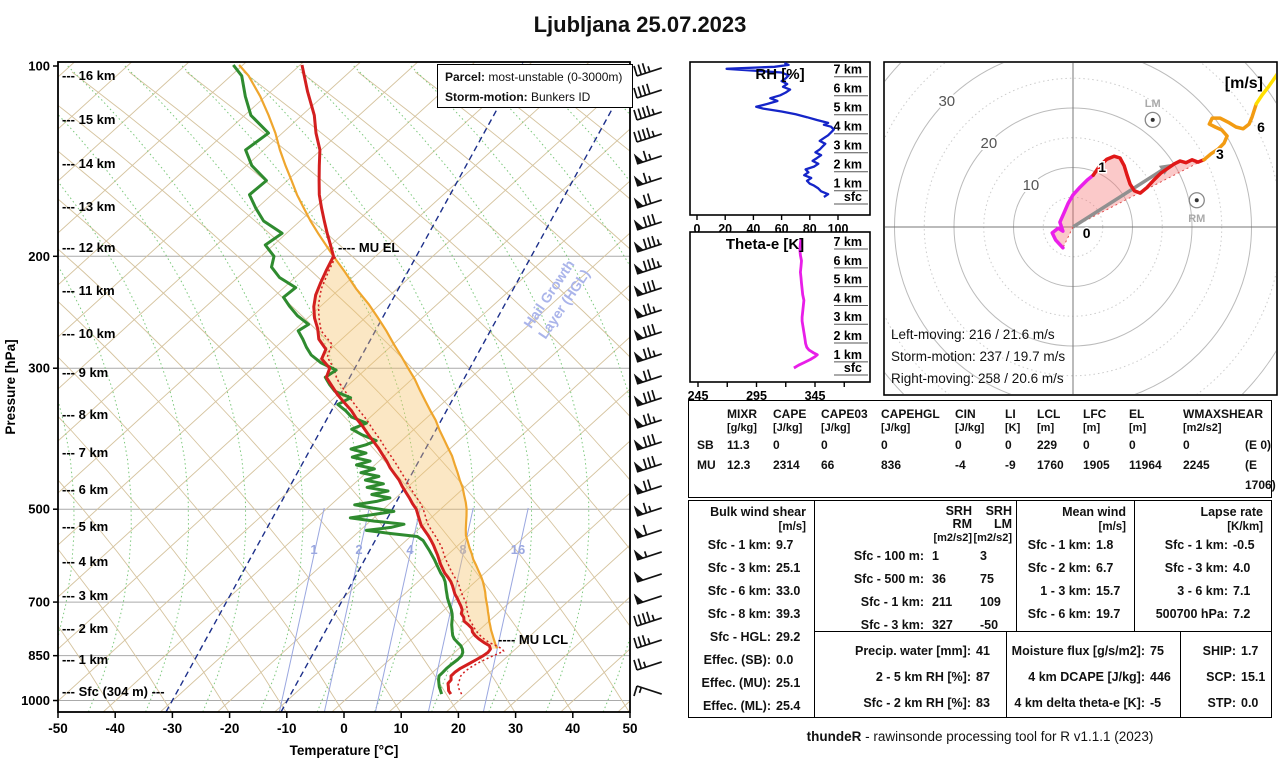  I want to click on indices-cell: (E 1706), so click(1260, 475).